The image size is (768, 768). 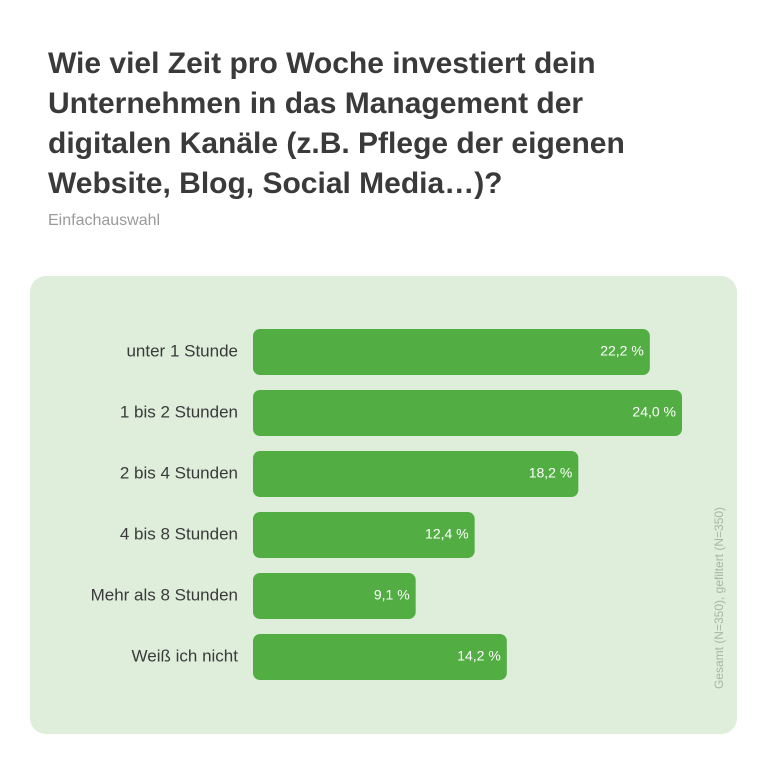 I want to click on category-label: 4 bis 8 Stunden, so click(x=179, y=533).